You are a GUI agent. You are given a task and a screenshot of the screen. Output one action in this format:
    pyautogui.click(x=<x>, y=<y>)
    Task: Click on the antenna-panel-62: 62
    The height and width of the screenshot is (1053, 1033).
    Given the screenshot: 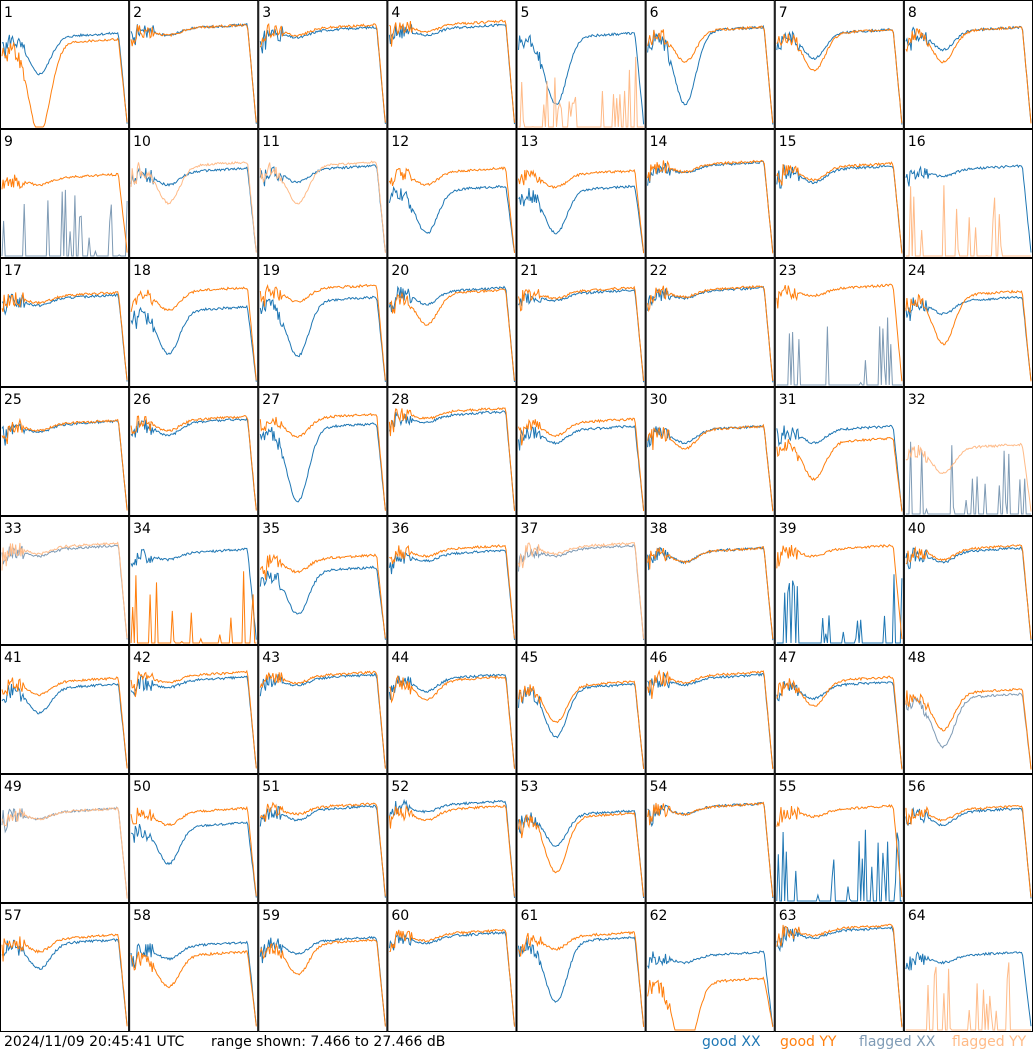 What is the action you would take?
    pyautogui.click(x=710, y=967)
    